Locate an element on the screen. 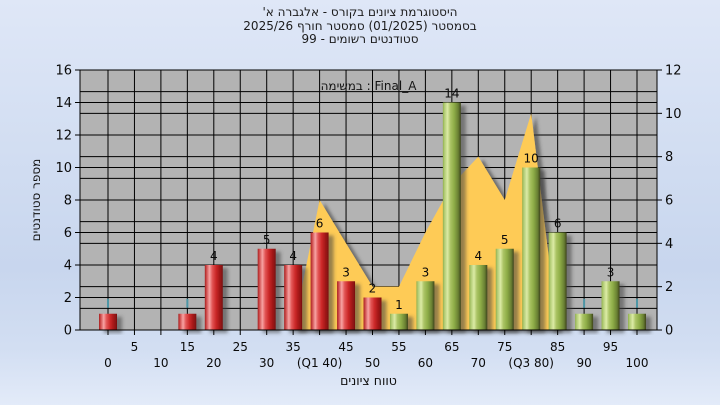 This screenshot has height=405, width=720. x-tick-label: 85 is located at coordinates (557, 347).